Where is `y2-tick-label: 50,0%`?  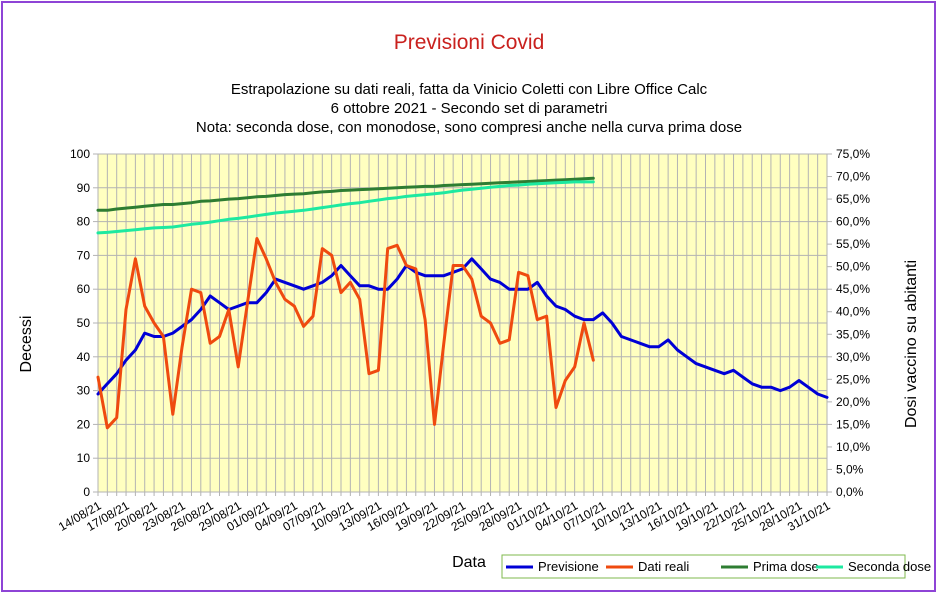 y2-tick-label: 50,0% is located at coordinates (853, 267).